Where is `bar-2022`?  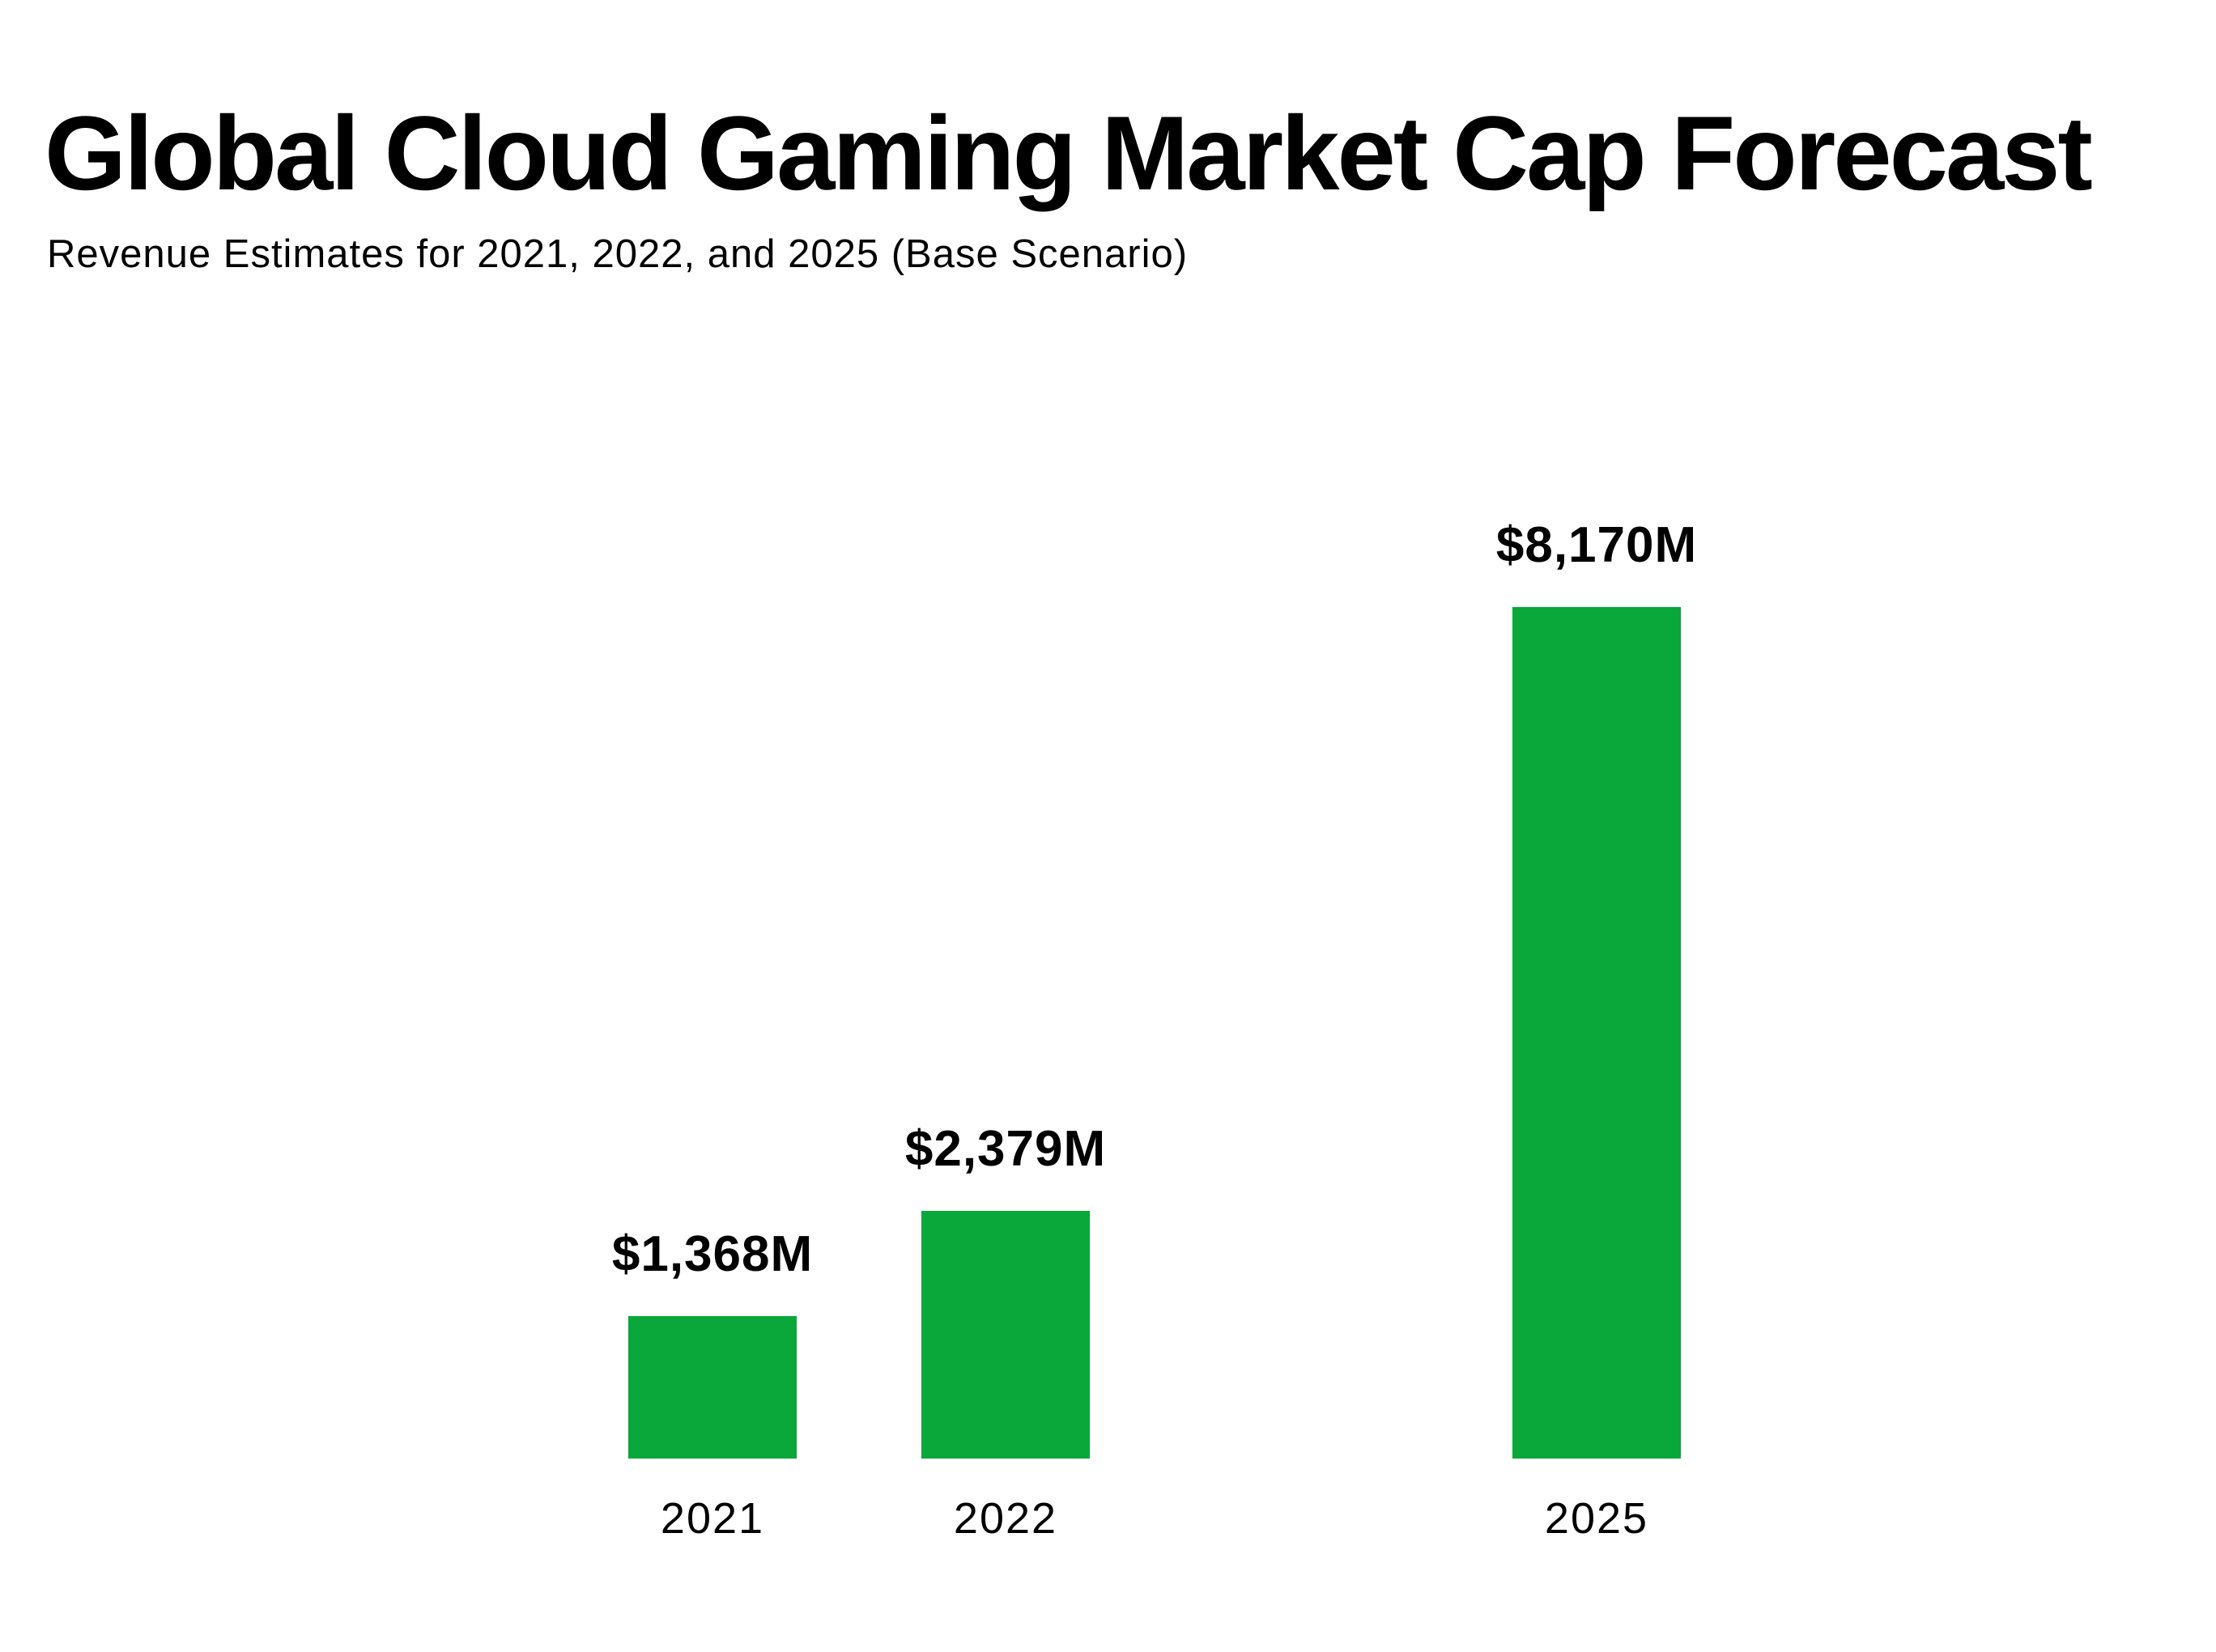 bar-2022 is located at coordinates (1006, 1335).